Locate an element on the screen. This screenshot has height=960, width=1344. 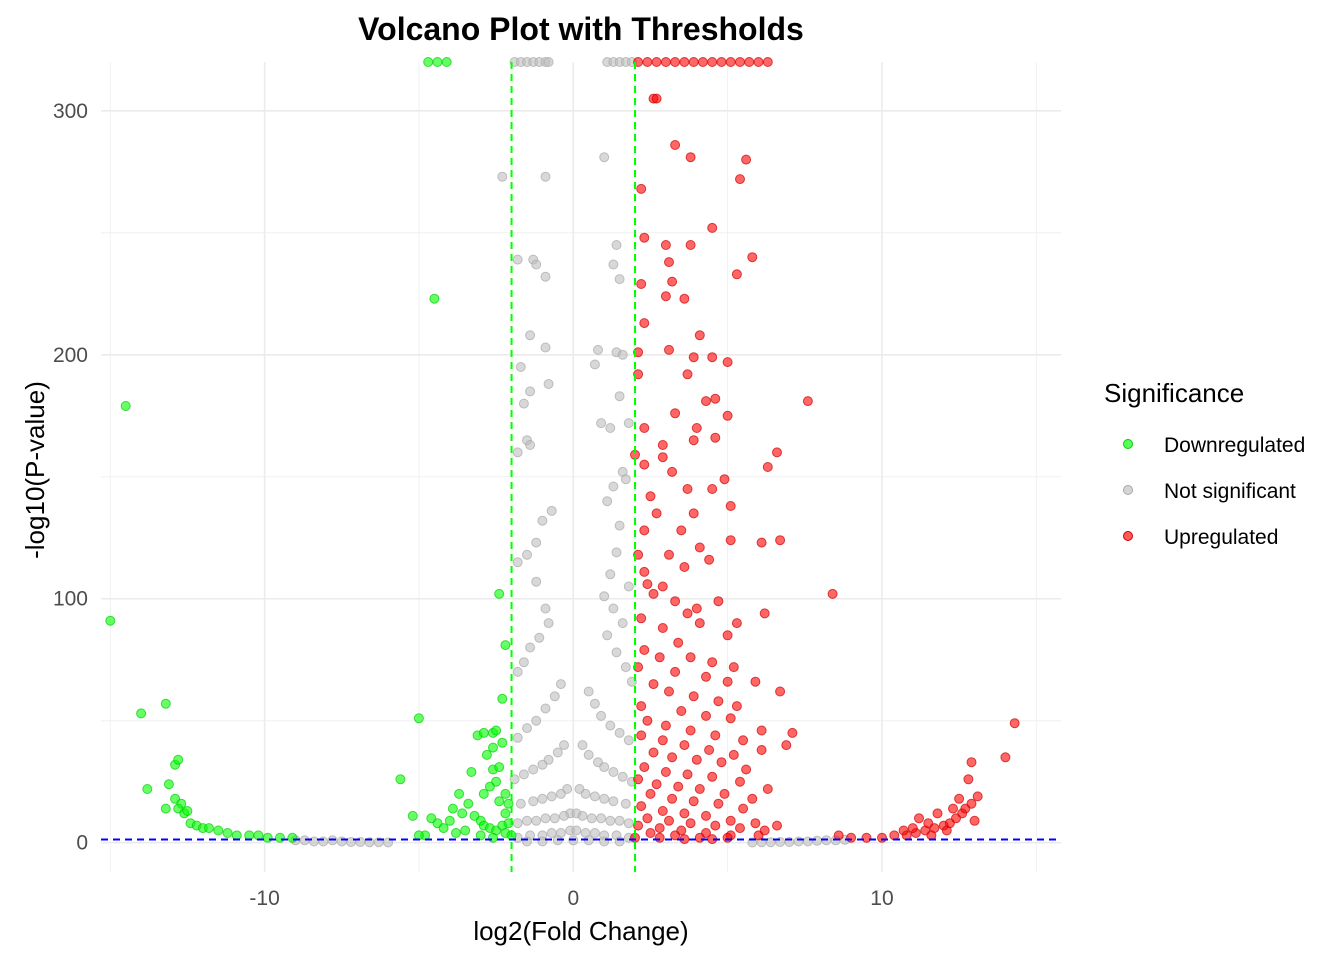
y-tick-label: 0 is located at coordinates (82, 843).